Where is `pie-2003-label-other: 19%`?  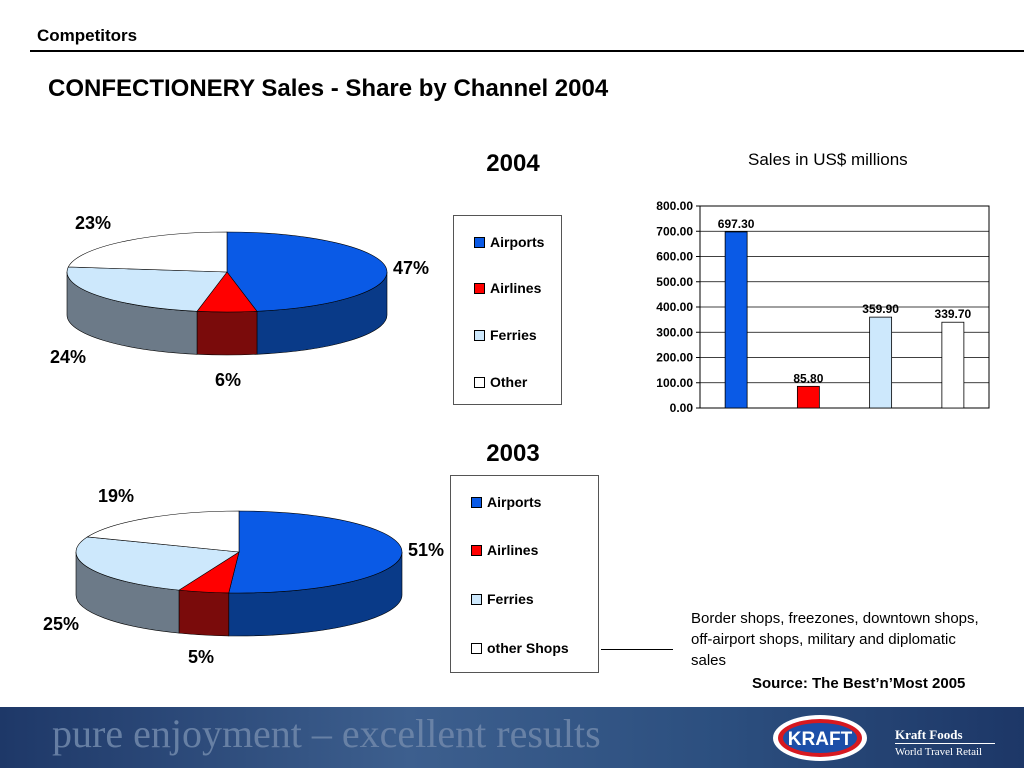
pie-2003-label-other: 19% is located at coordinates (116, 496).